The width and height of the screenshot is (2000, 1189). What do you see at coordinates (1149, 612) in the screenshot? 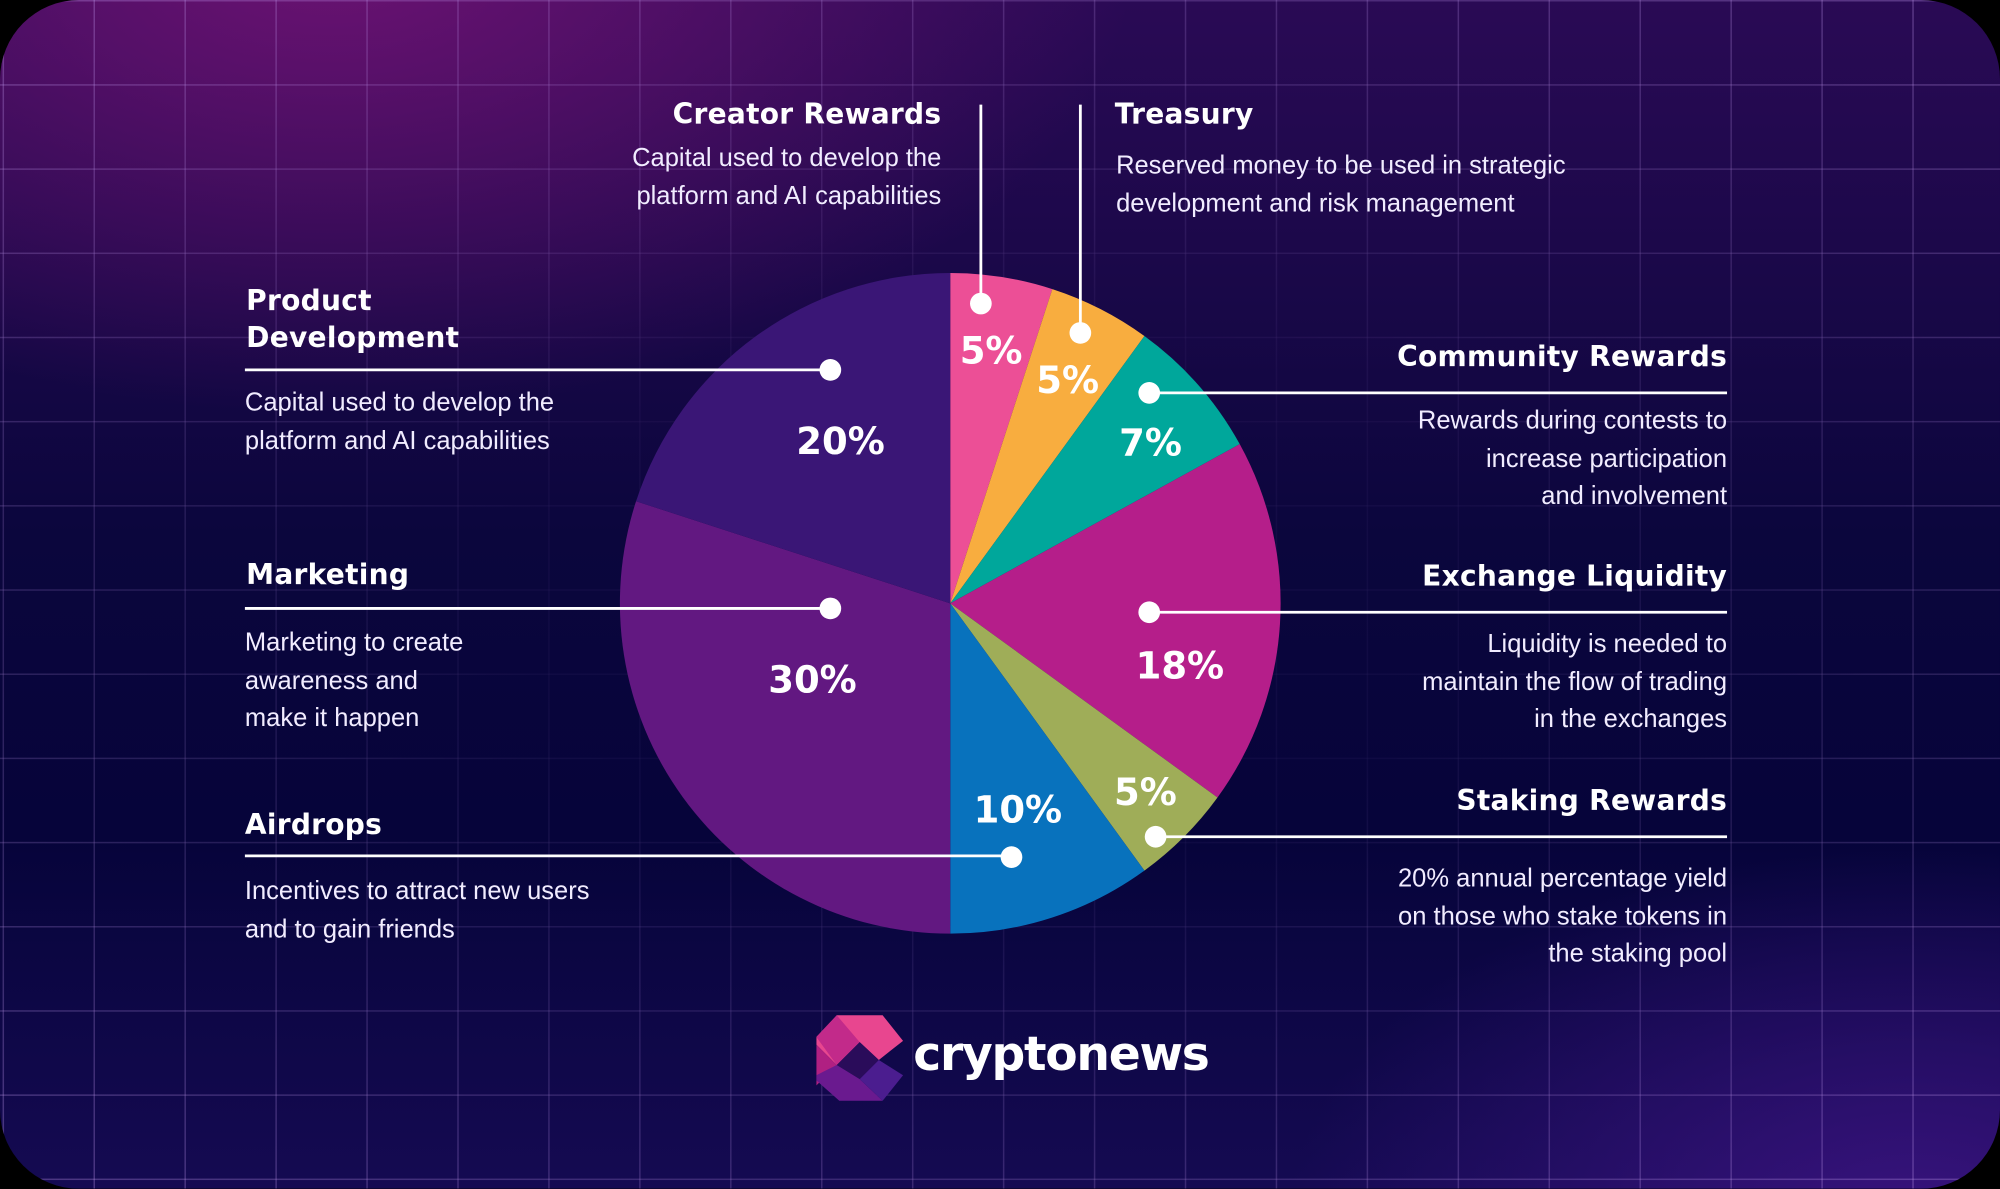
I see `dot-exchange` at bounding box center [1149, 612].